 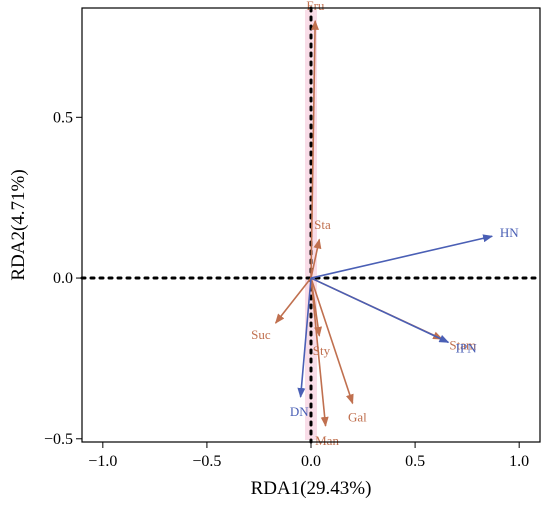 What do you see at coordinates (58, 439) in the screenshot?
I see `y-tick-label: −0.5` at bounding box center [58, 439].